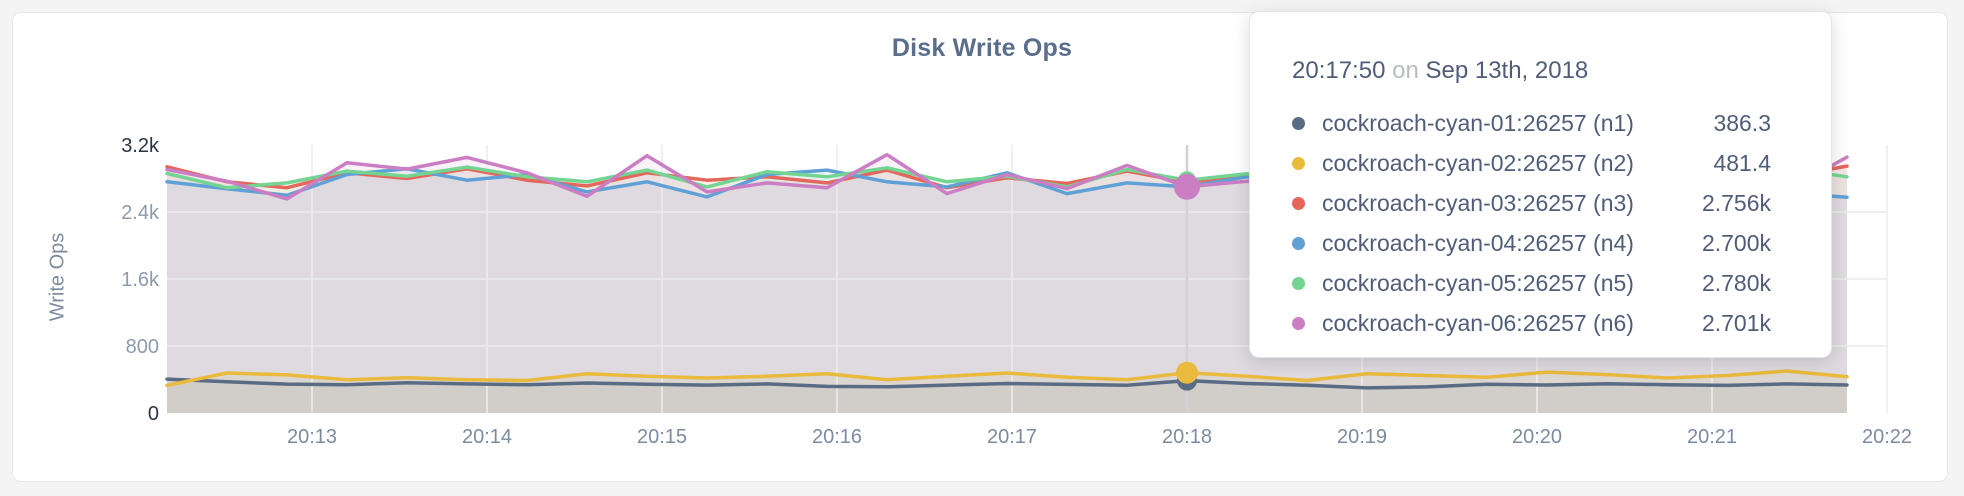 Image resolution: width=1964 pixels, height=496 pixels. What do you see at coordinates (1736, 282) in the screenshot?
I see `series-value: 2.780k` at bounding box center [1736, 282].